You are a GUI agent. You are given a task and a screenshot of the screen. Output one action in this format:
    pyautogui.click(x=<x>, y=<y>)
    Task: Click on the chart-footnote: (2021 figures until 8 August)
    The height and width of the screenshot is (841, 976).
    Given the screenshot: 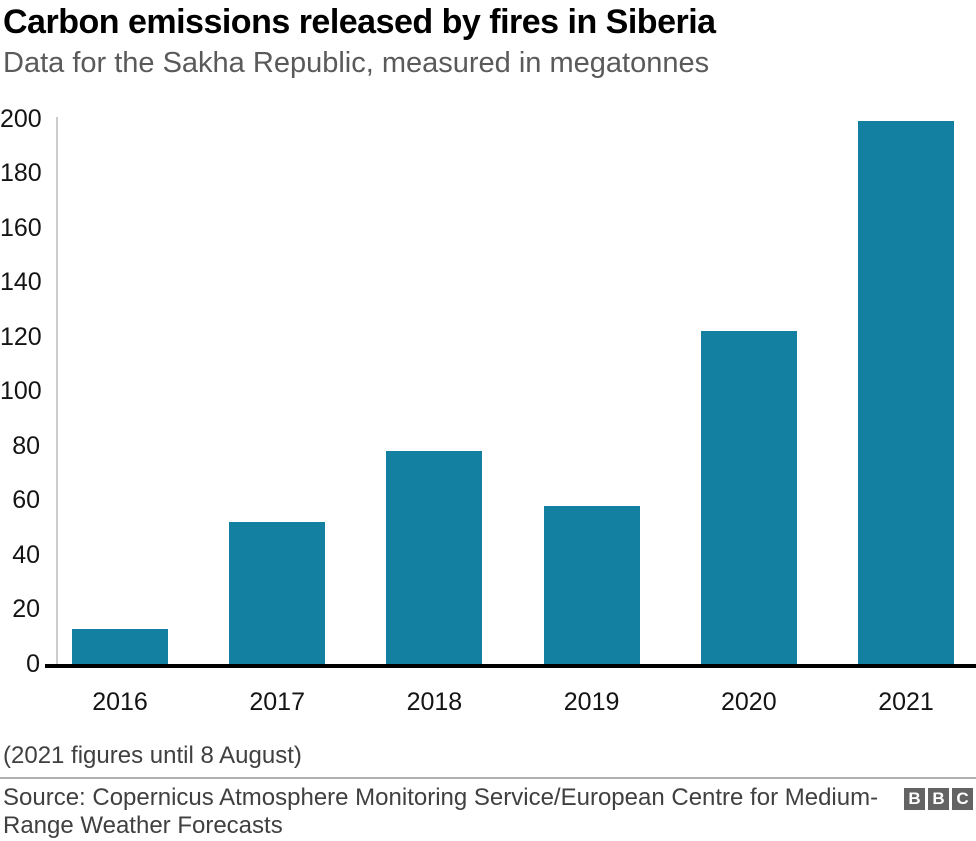 What is the action you would take?
    pyautogui.click(x=152, y=755)
    